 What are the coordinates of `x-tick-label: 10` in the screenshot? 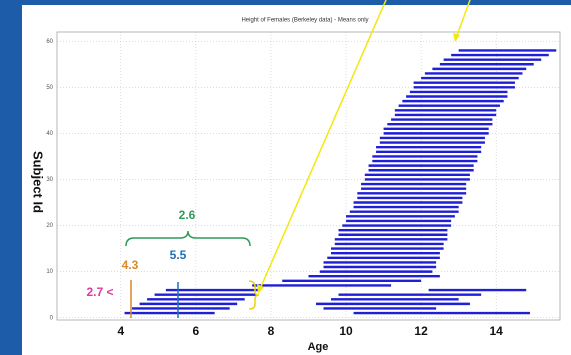 It's located at (346, 331).